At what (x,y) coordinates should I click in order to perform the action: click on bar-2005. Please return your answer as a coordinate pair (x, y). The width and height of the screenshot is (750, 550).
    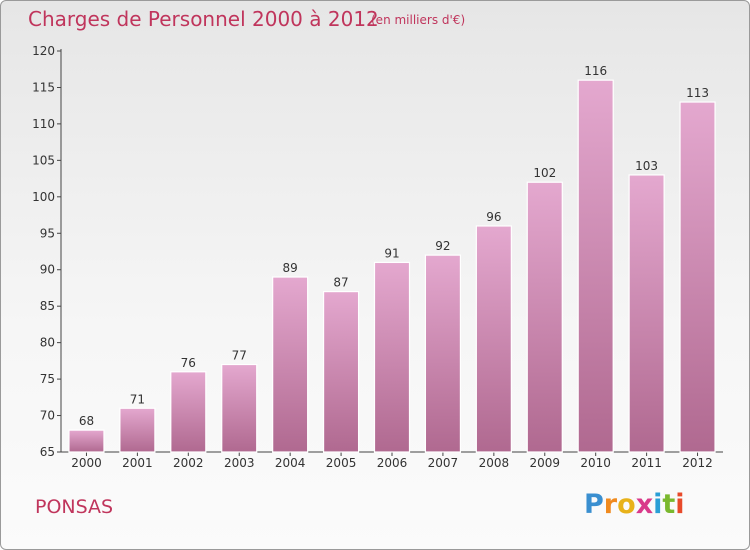
    Looking at the image, I should click on (341, 372).